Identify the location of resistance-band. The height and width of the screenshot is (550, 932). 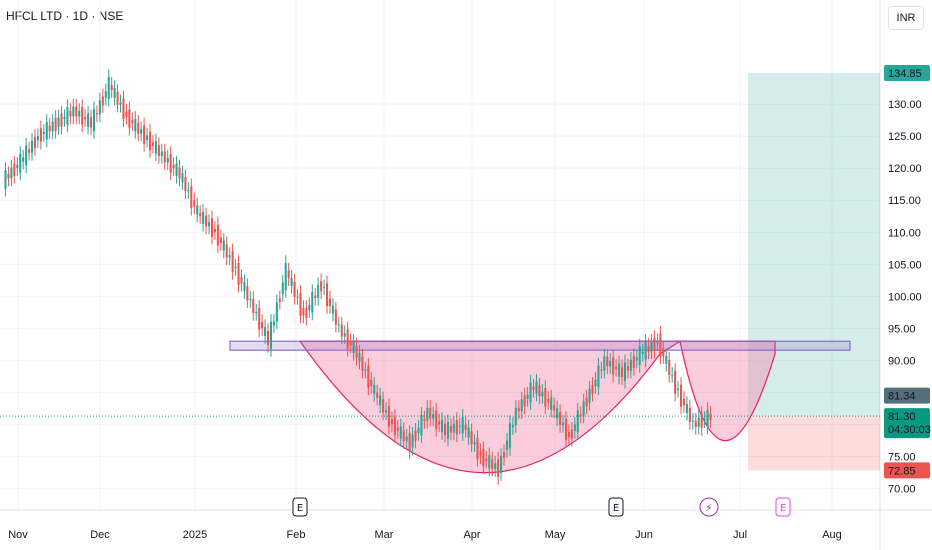
(540, 345).